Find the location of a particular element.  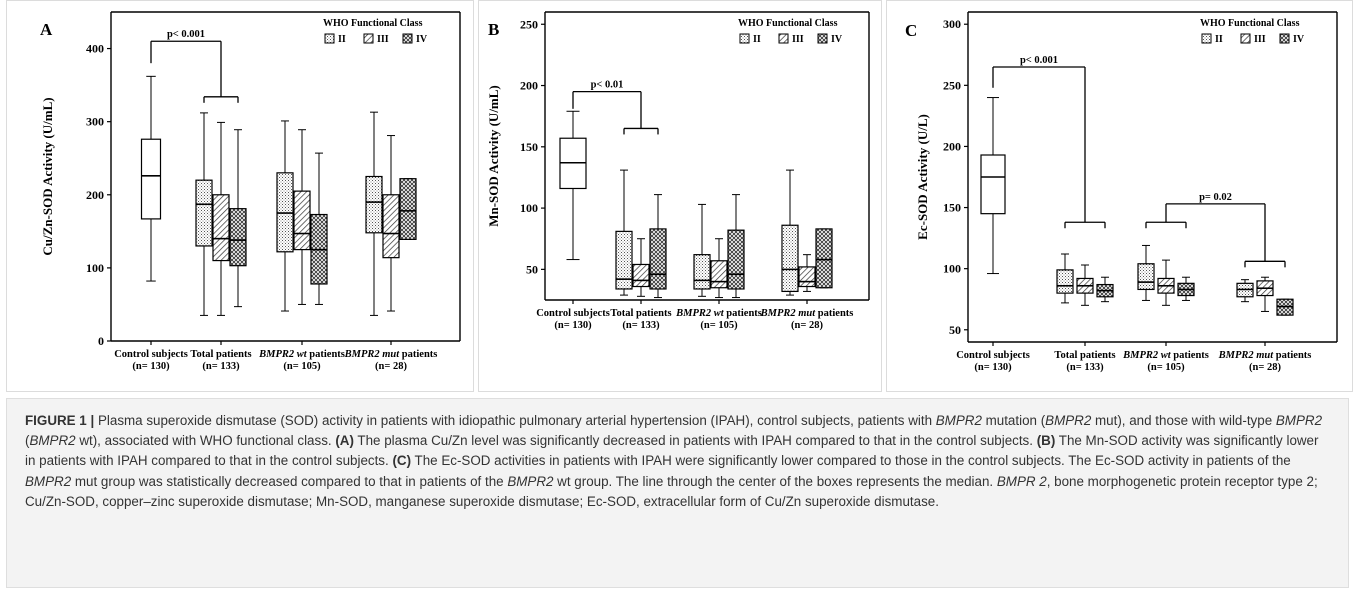

caption-text-segment: mut), and those with wild-type is located at coordinates (1183, 420).